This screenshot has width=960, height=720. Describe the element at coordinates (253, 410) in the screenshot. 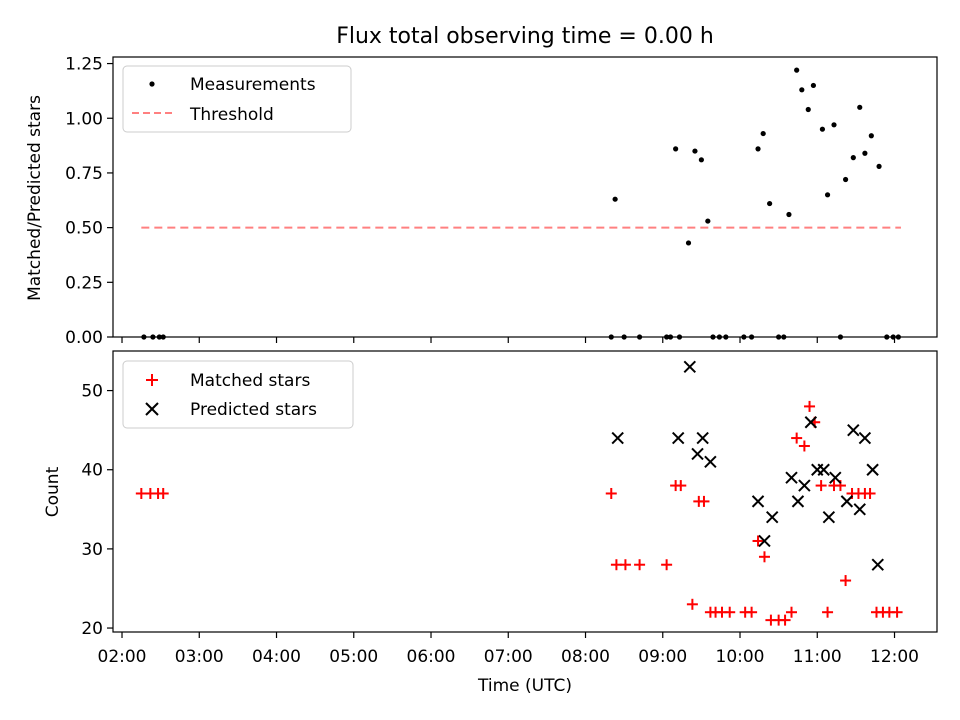

I see `legend-predicted-label: Predicted stars` at that location.